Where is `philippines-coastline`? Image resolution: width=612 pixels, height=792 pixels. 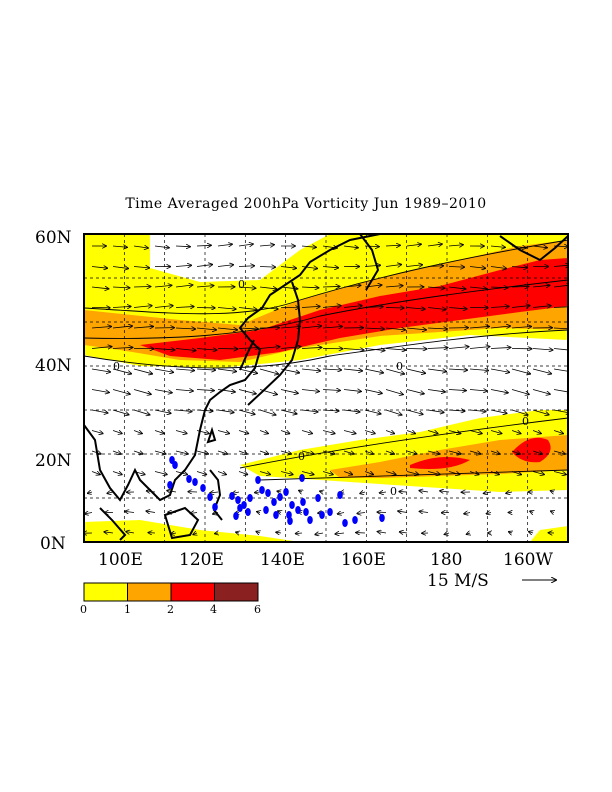
philippines-coastline is located at coordinates (216, 495).